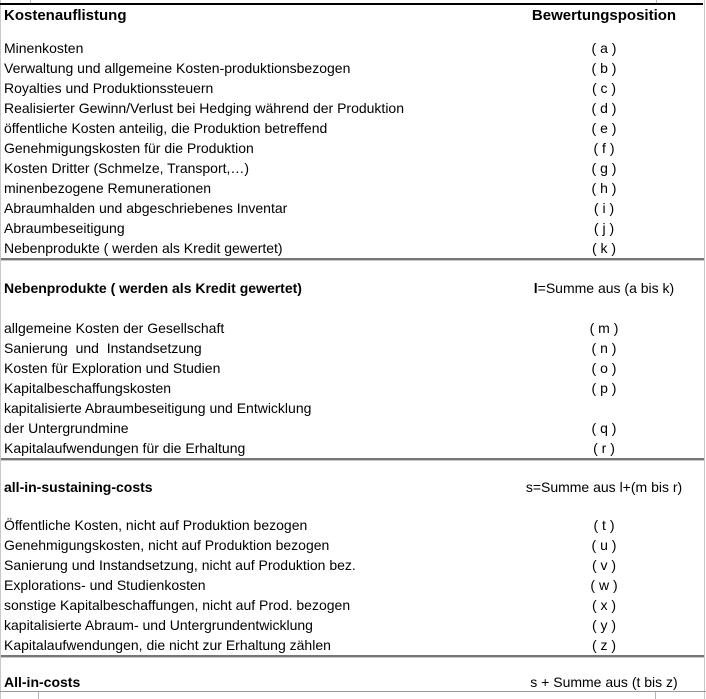  What do you see at coordinates (604, 208) in the screenshot?
I see `position-code: ( i )` at bounding box center [604, 208].